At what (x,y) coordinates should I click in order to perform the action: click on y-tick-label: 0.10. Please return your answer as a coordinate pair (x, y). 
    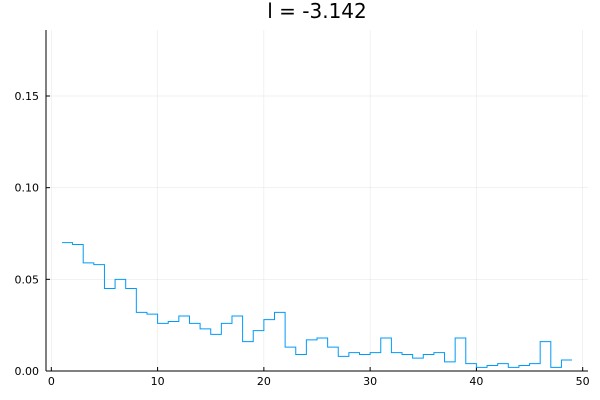
    Looking at the image, I should click on (27, 188).